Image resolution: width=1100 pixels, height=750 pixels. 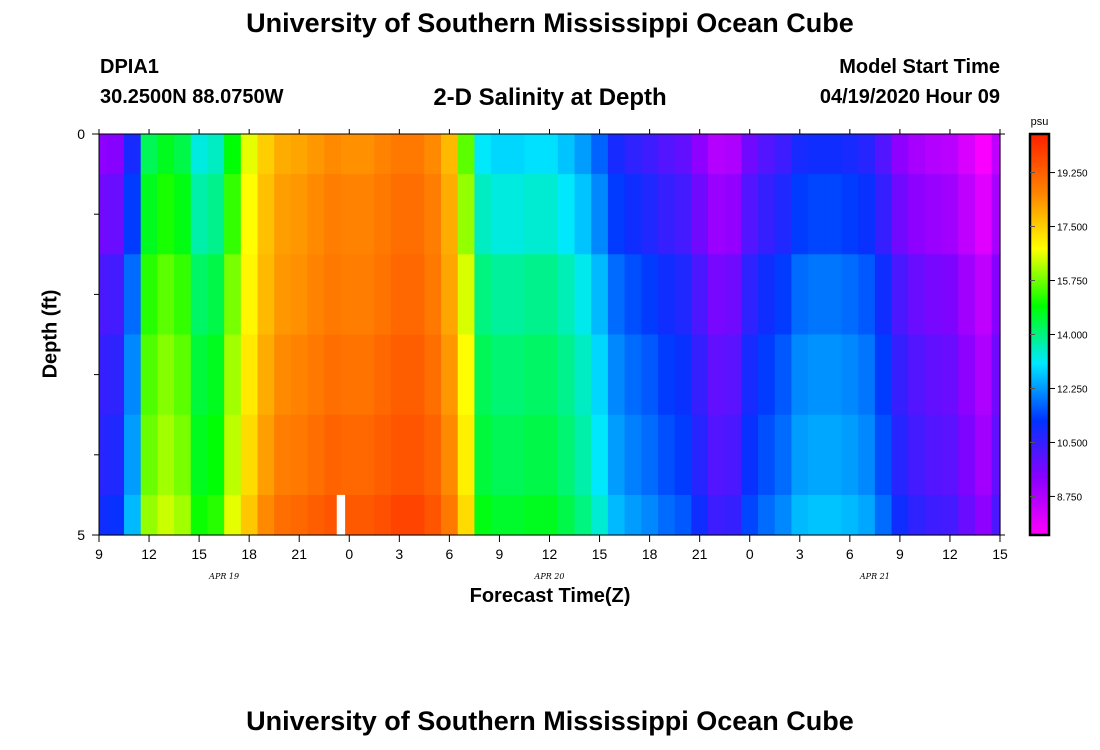 I want to click on colorbar-tick-label: 8.750, so click(x=1069, y=497).